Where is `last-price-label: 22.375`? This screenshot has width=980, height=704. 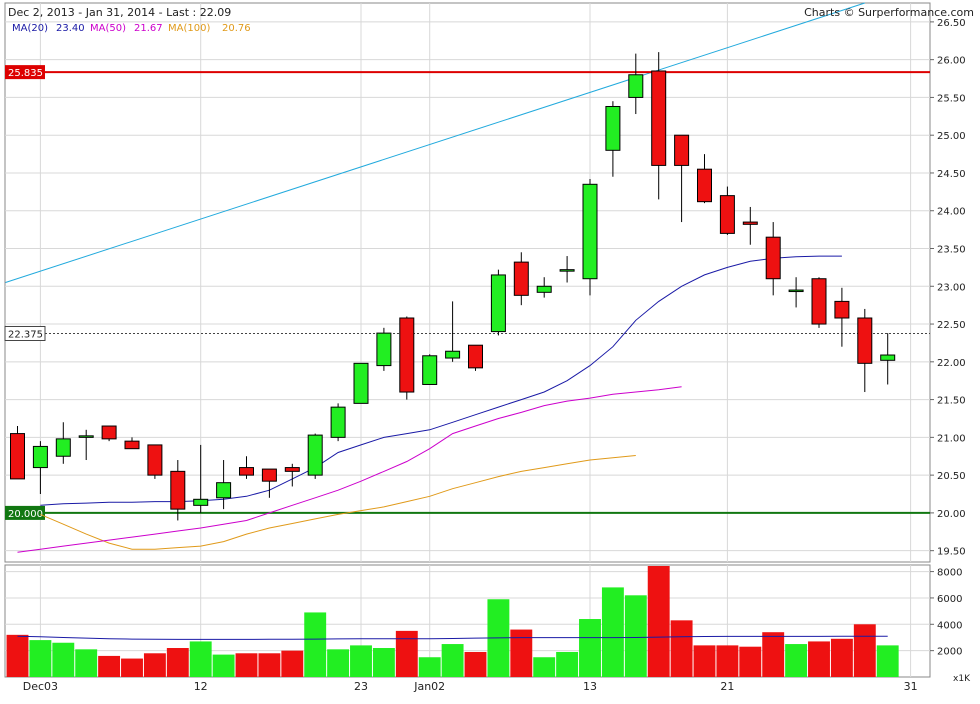 last-price-label: 22.375 is located at coordinates (25, 334).